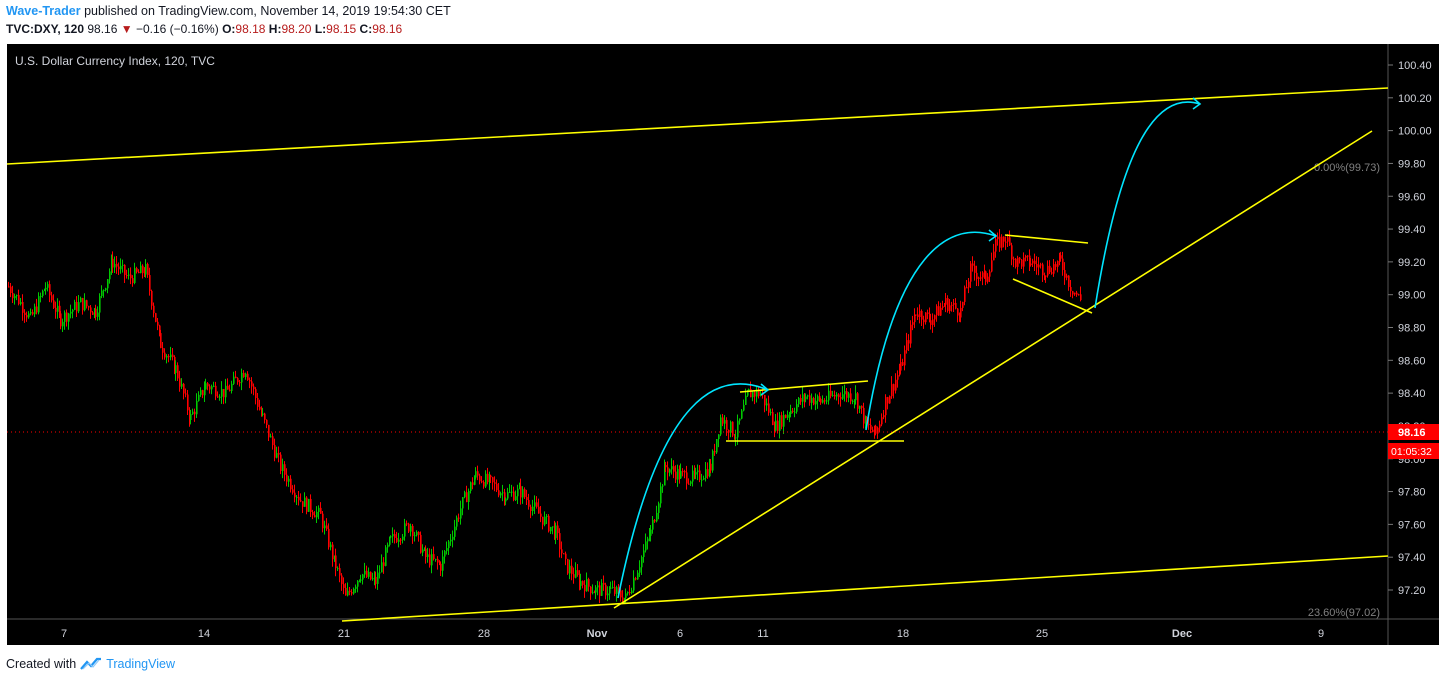 This screenshot has width=1444, height=683. Describe the element at coordinates (1052, 296) in the screenshot. I see `wedge-bottom-line` at that location.